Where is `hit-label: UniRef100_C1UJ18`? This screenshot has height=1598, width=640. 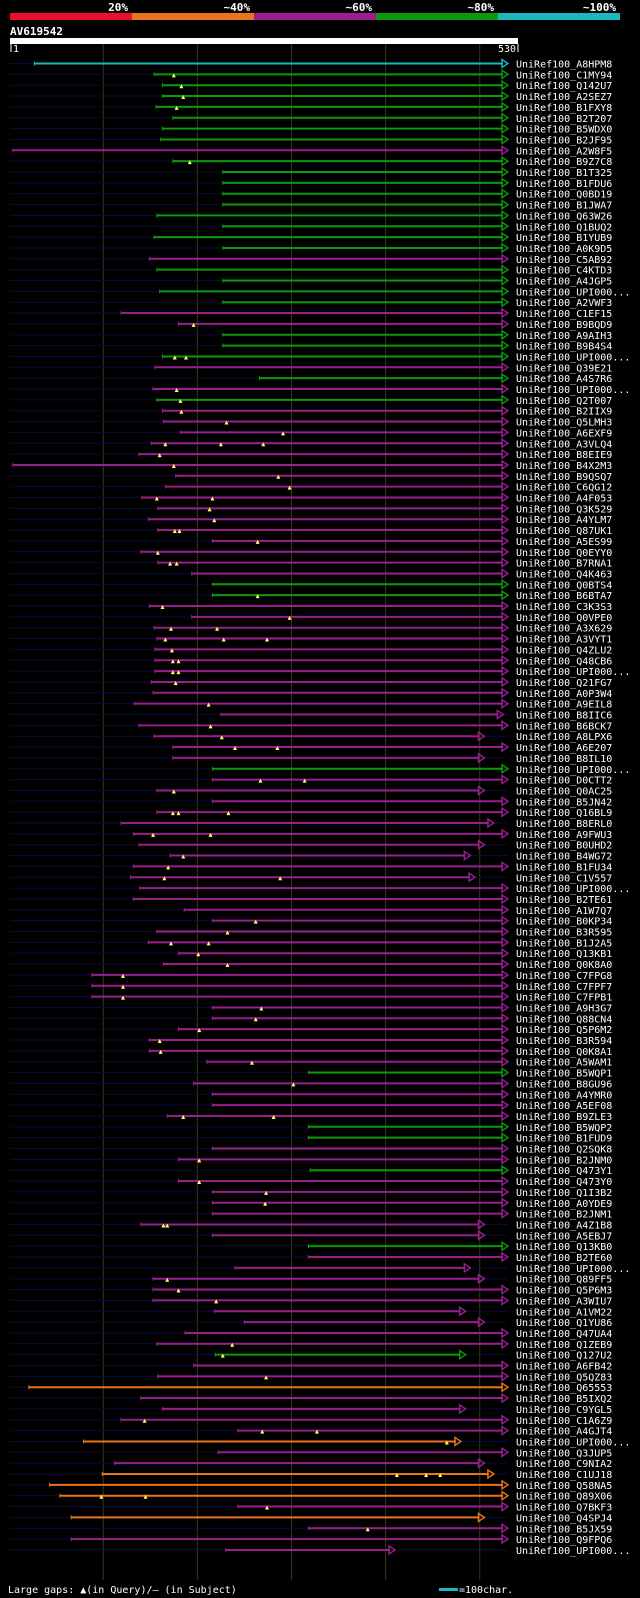 hit-label: UniRef100_C1UJ18 is located at coordinates (564, 1475).